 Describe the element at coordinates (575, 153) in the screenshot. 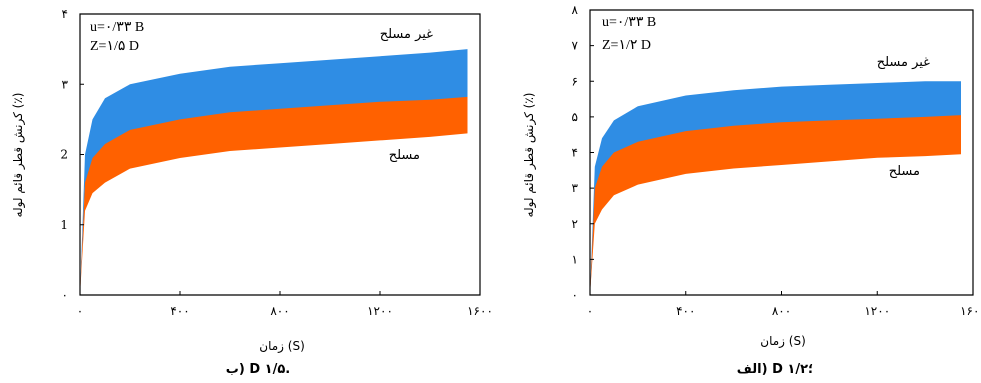

I see `right-y-tick-label: ۴` at that location.